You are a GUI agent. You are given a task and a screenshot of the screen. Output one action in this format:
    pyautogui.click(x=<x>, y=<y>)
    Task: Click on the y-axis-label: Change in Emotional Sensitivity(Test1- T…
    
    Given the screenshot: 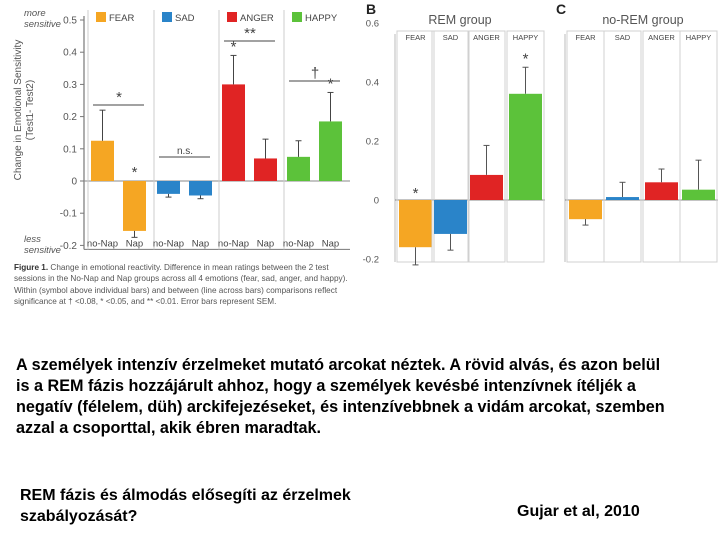 What is the action you would take?
    pyautogui.click(x=24, y=110)
    